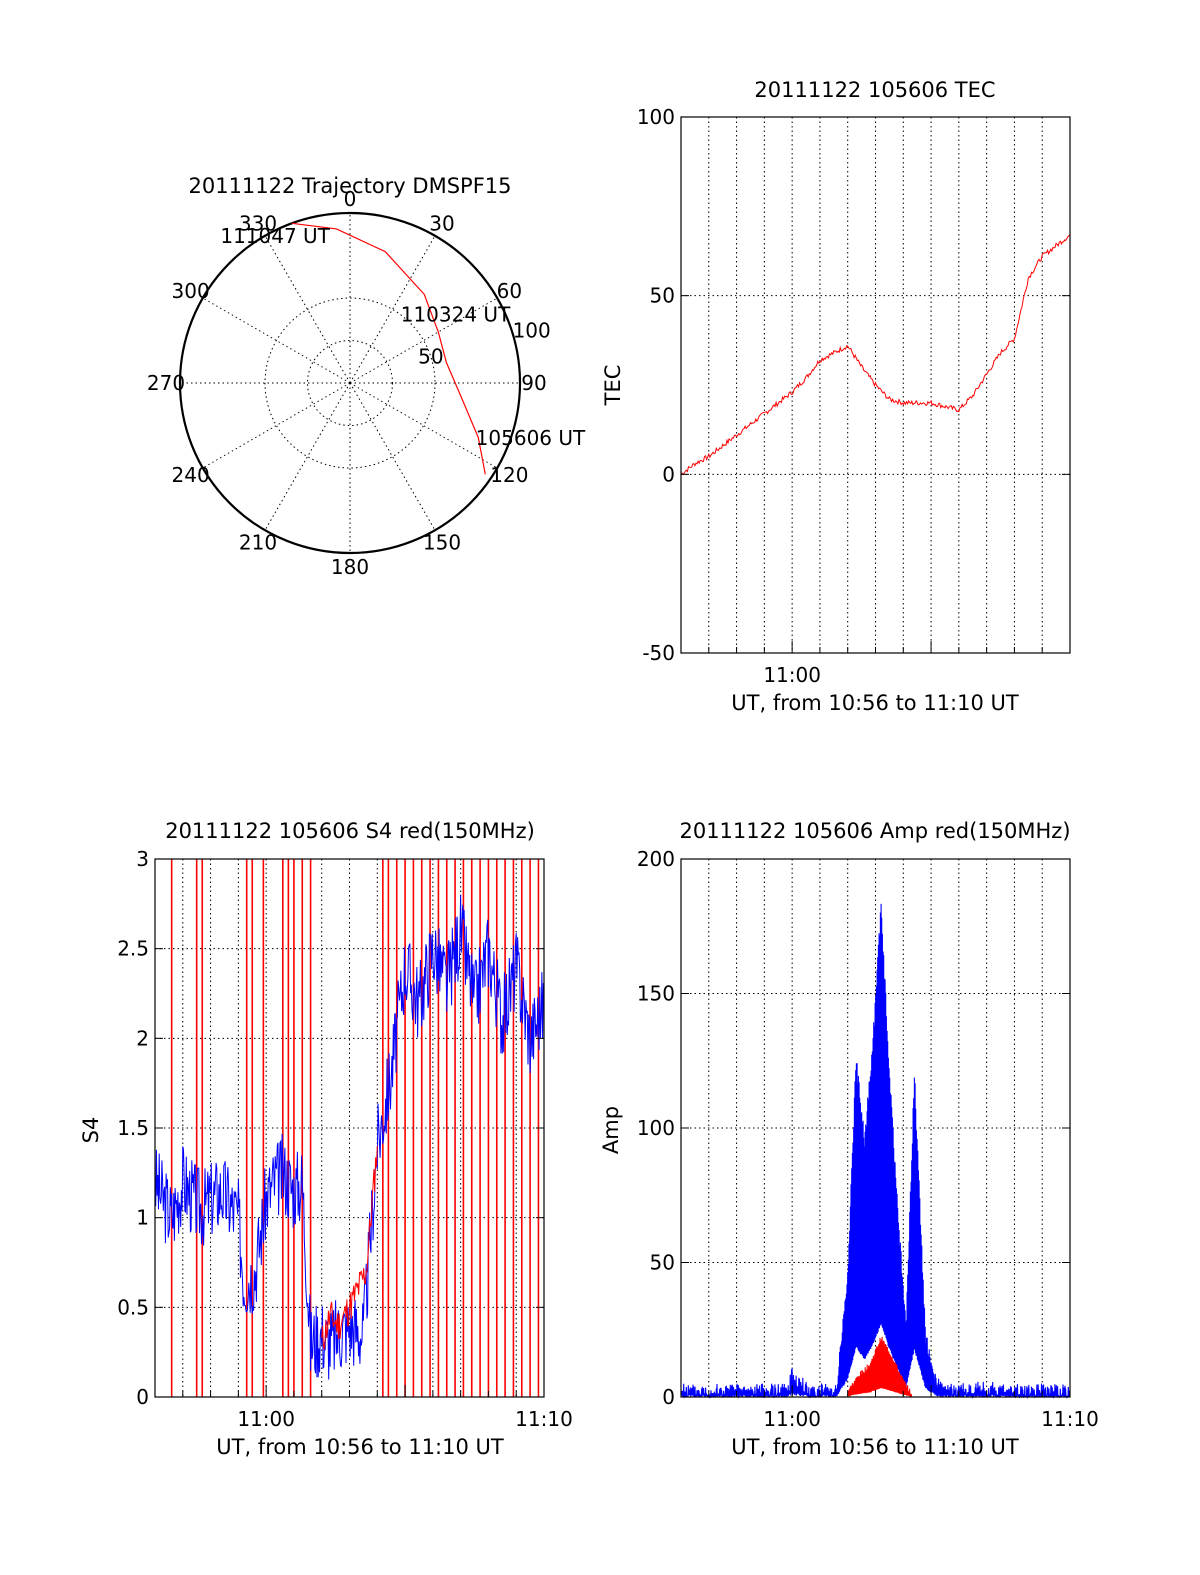 This screenshot has height=1575, width=1200. Describe the element at coordinates (509, 291) in the screenshot. I see `polar-angle-label: 60` at that location.